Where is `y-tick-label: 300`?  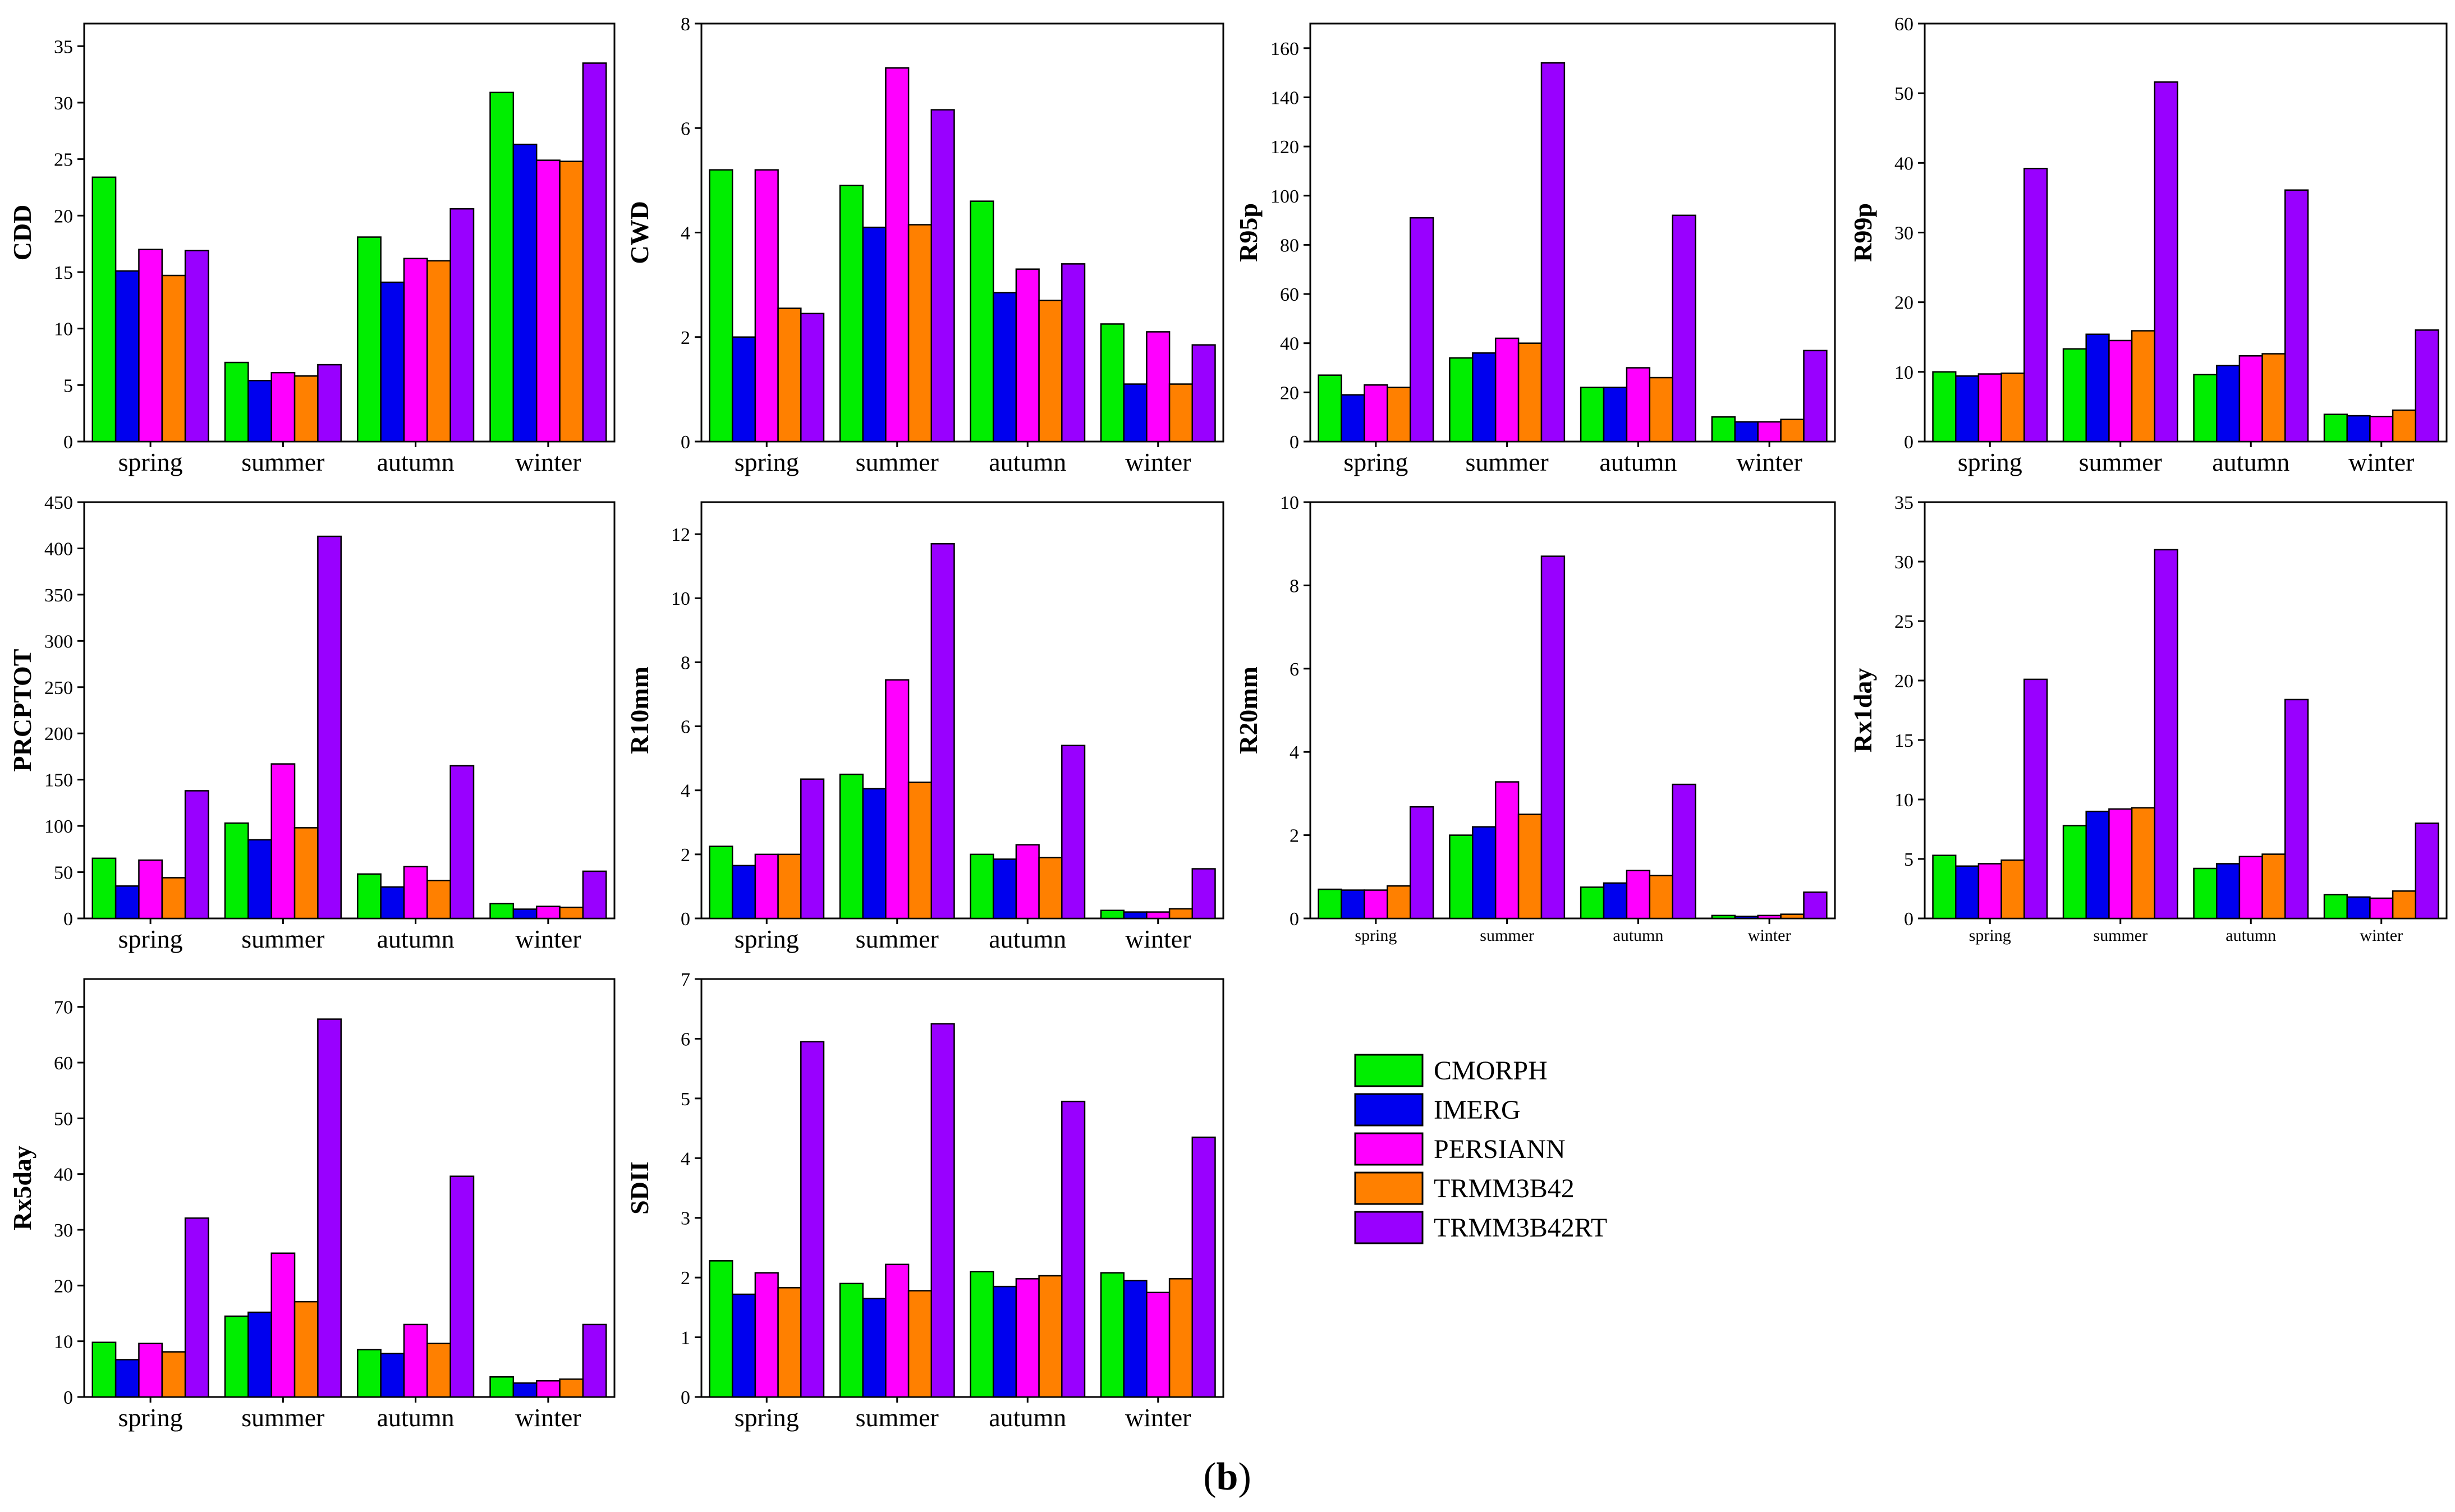
y-tick-label: 300 is located at coordinates (58, 641).